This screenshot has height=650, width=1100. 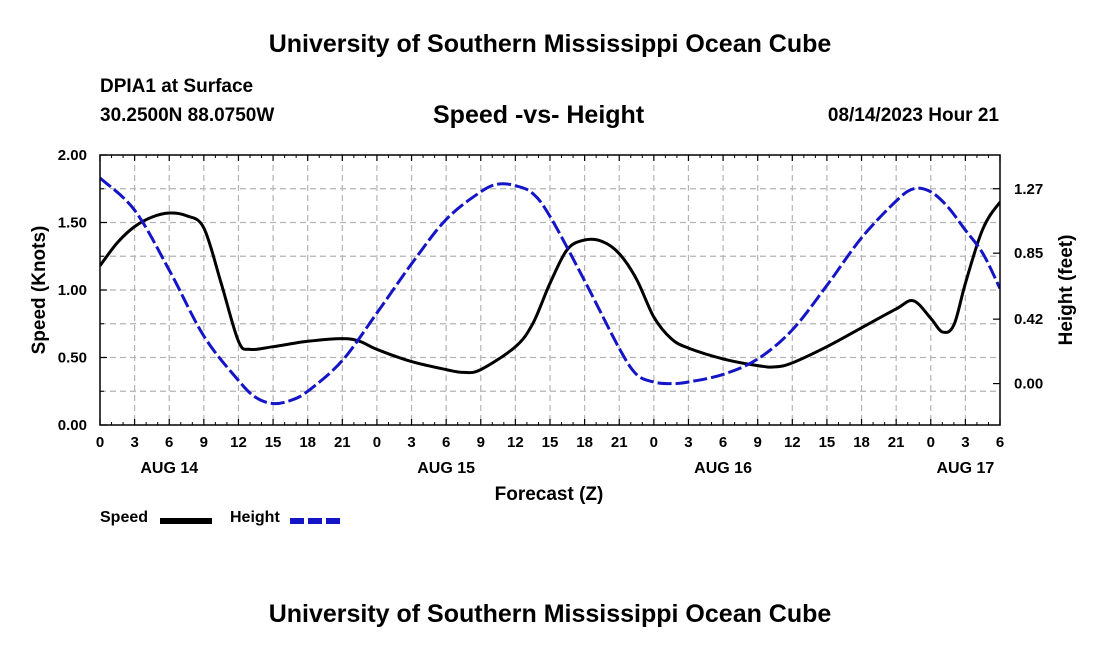 What do you see at coordinates (539, 115) in the screenshot?
I see `chart-subtitle: Speed -vs- Height` at bounding box center [539, 115].